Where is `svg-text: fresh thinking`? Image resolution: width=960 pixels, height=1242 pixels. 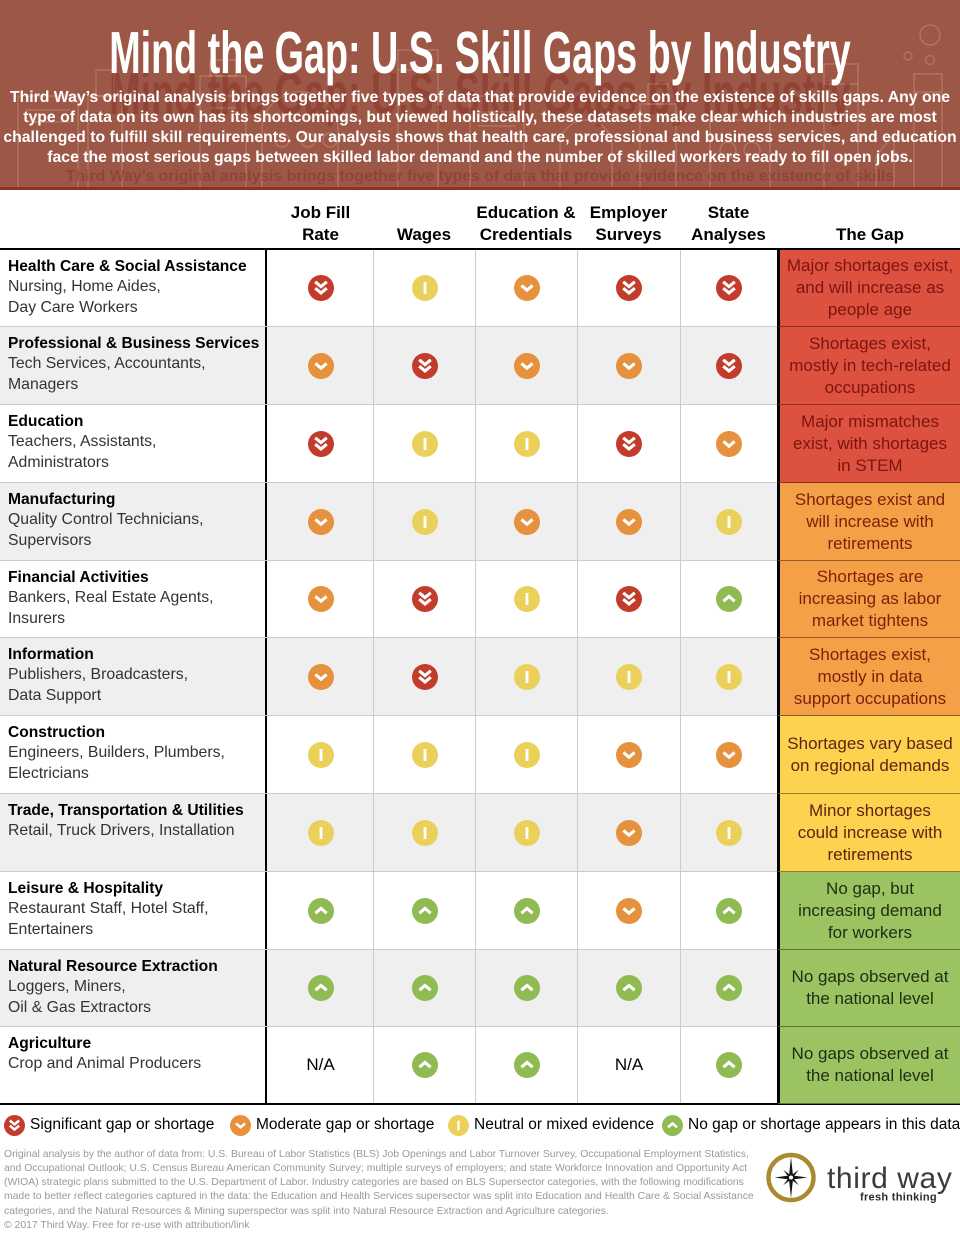 svg-text: fresh thinking is located at coordinates (898, 1198).